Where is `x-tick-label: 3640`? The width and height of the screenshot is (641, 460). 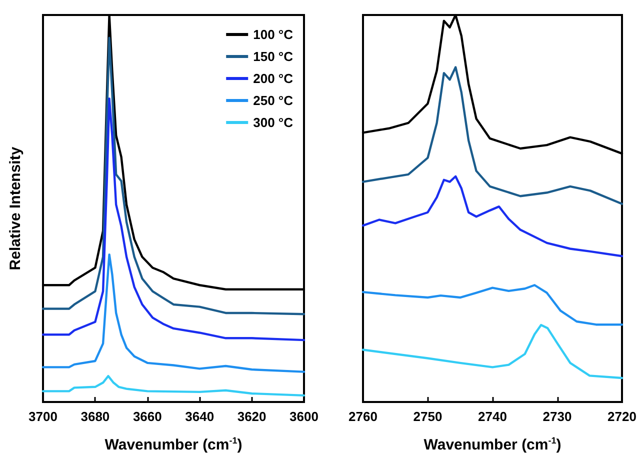
x-tick-label: 3640 is located at coordinates (199, 416).